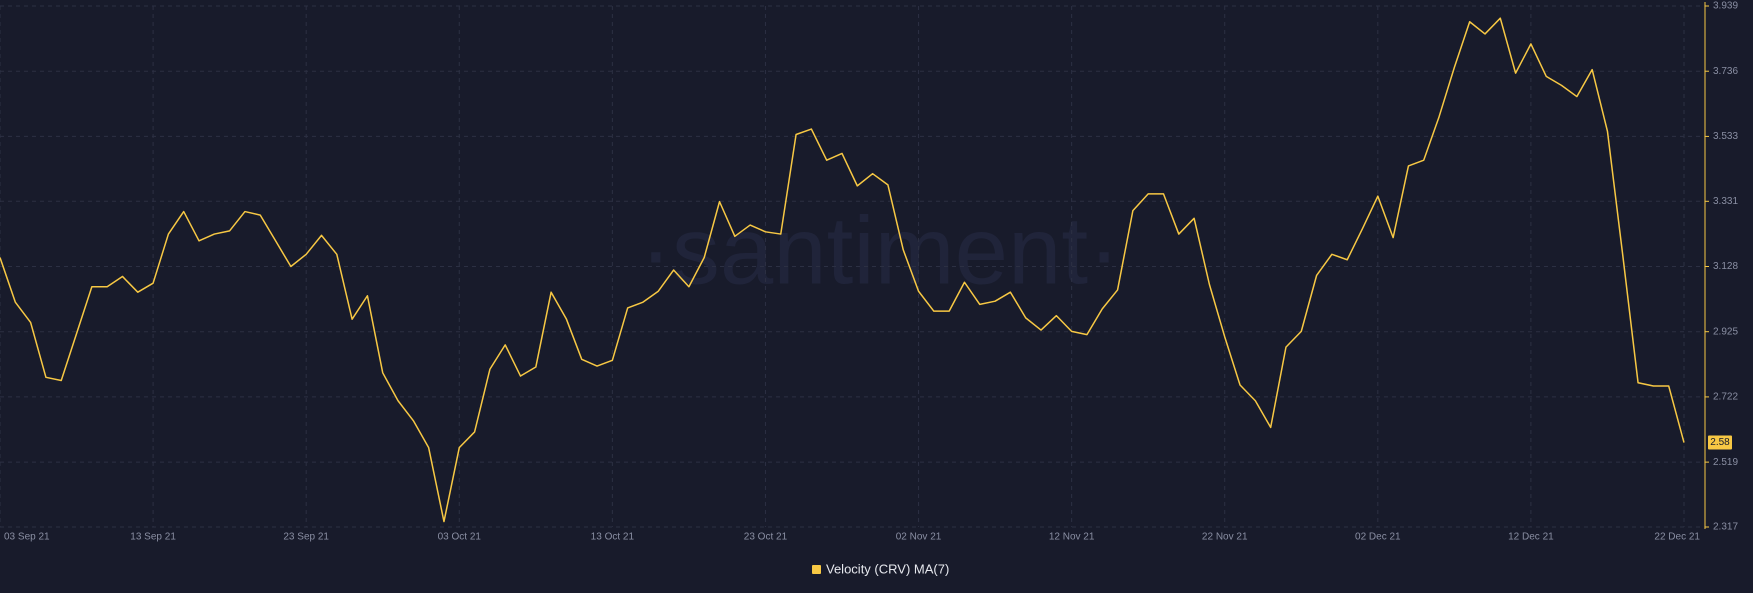  Describe the element at coordinates (1725, 462) in the screenshot. I see `y-tick-label: 2.519` at that location.